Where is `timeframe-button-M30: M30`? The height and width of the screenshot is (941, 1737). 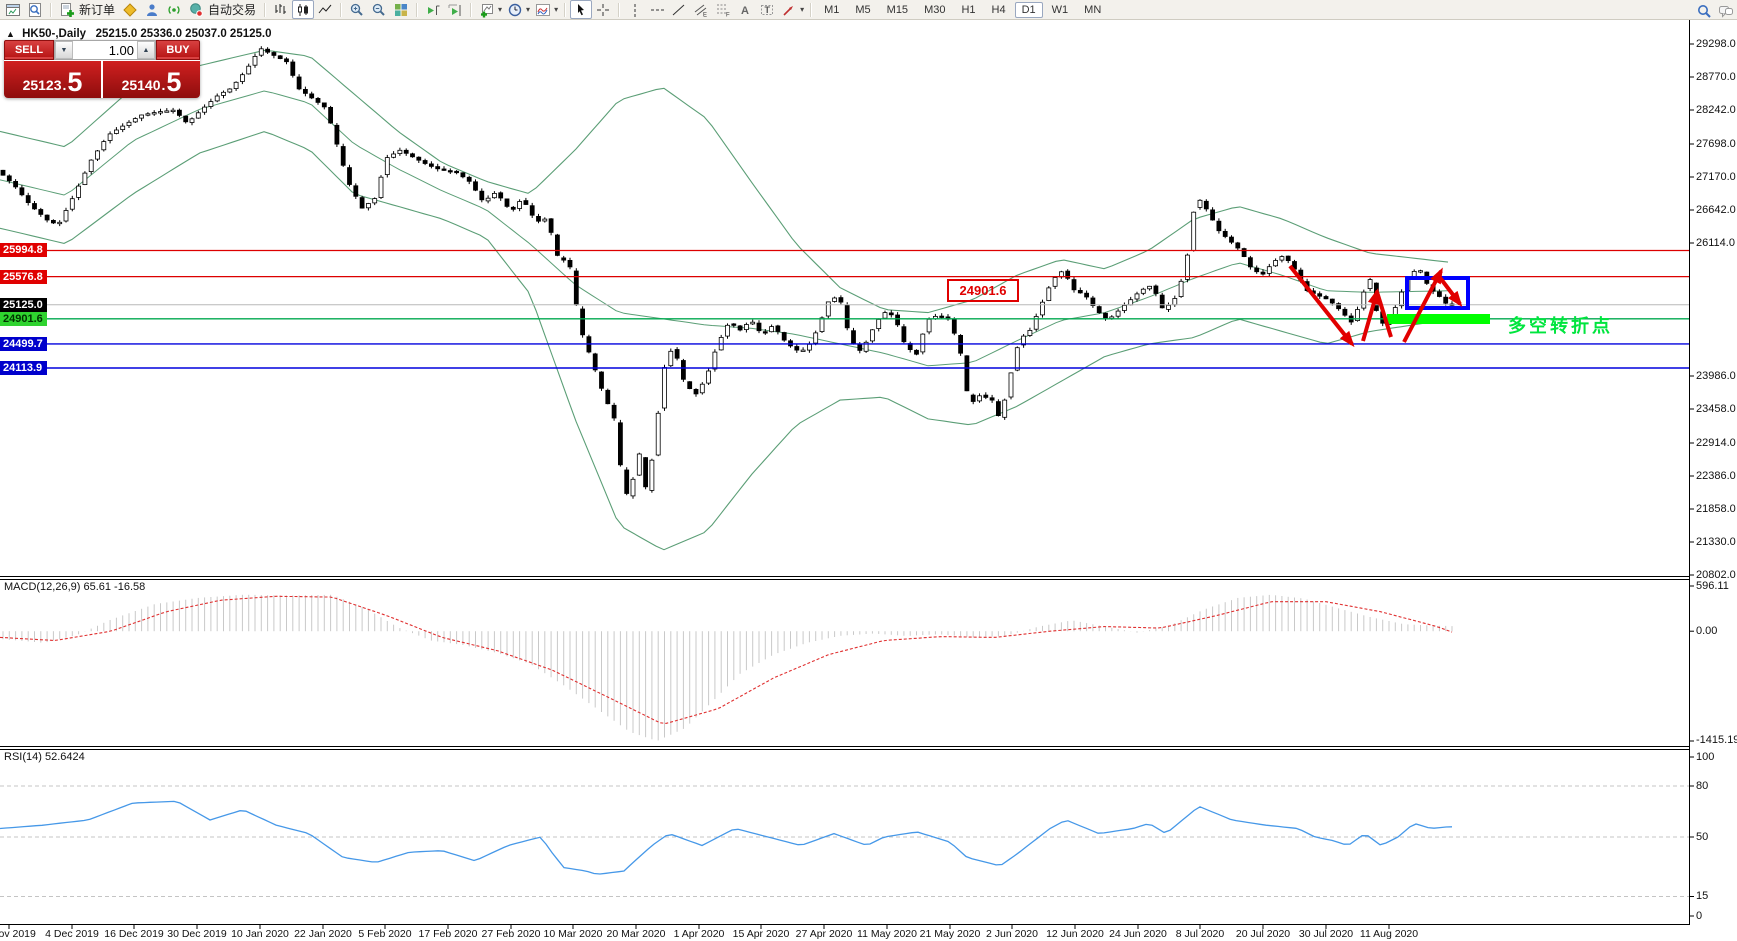
timeframe-button-M30: M30 is located at coordinates (935, 9).